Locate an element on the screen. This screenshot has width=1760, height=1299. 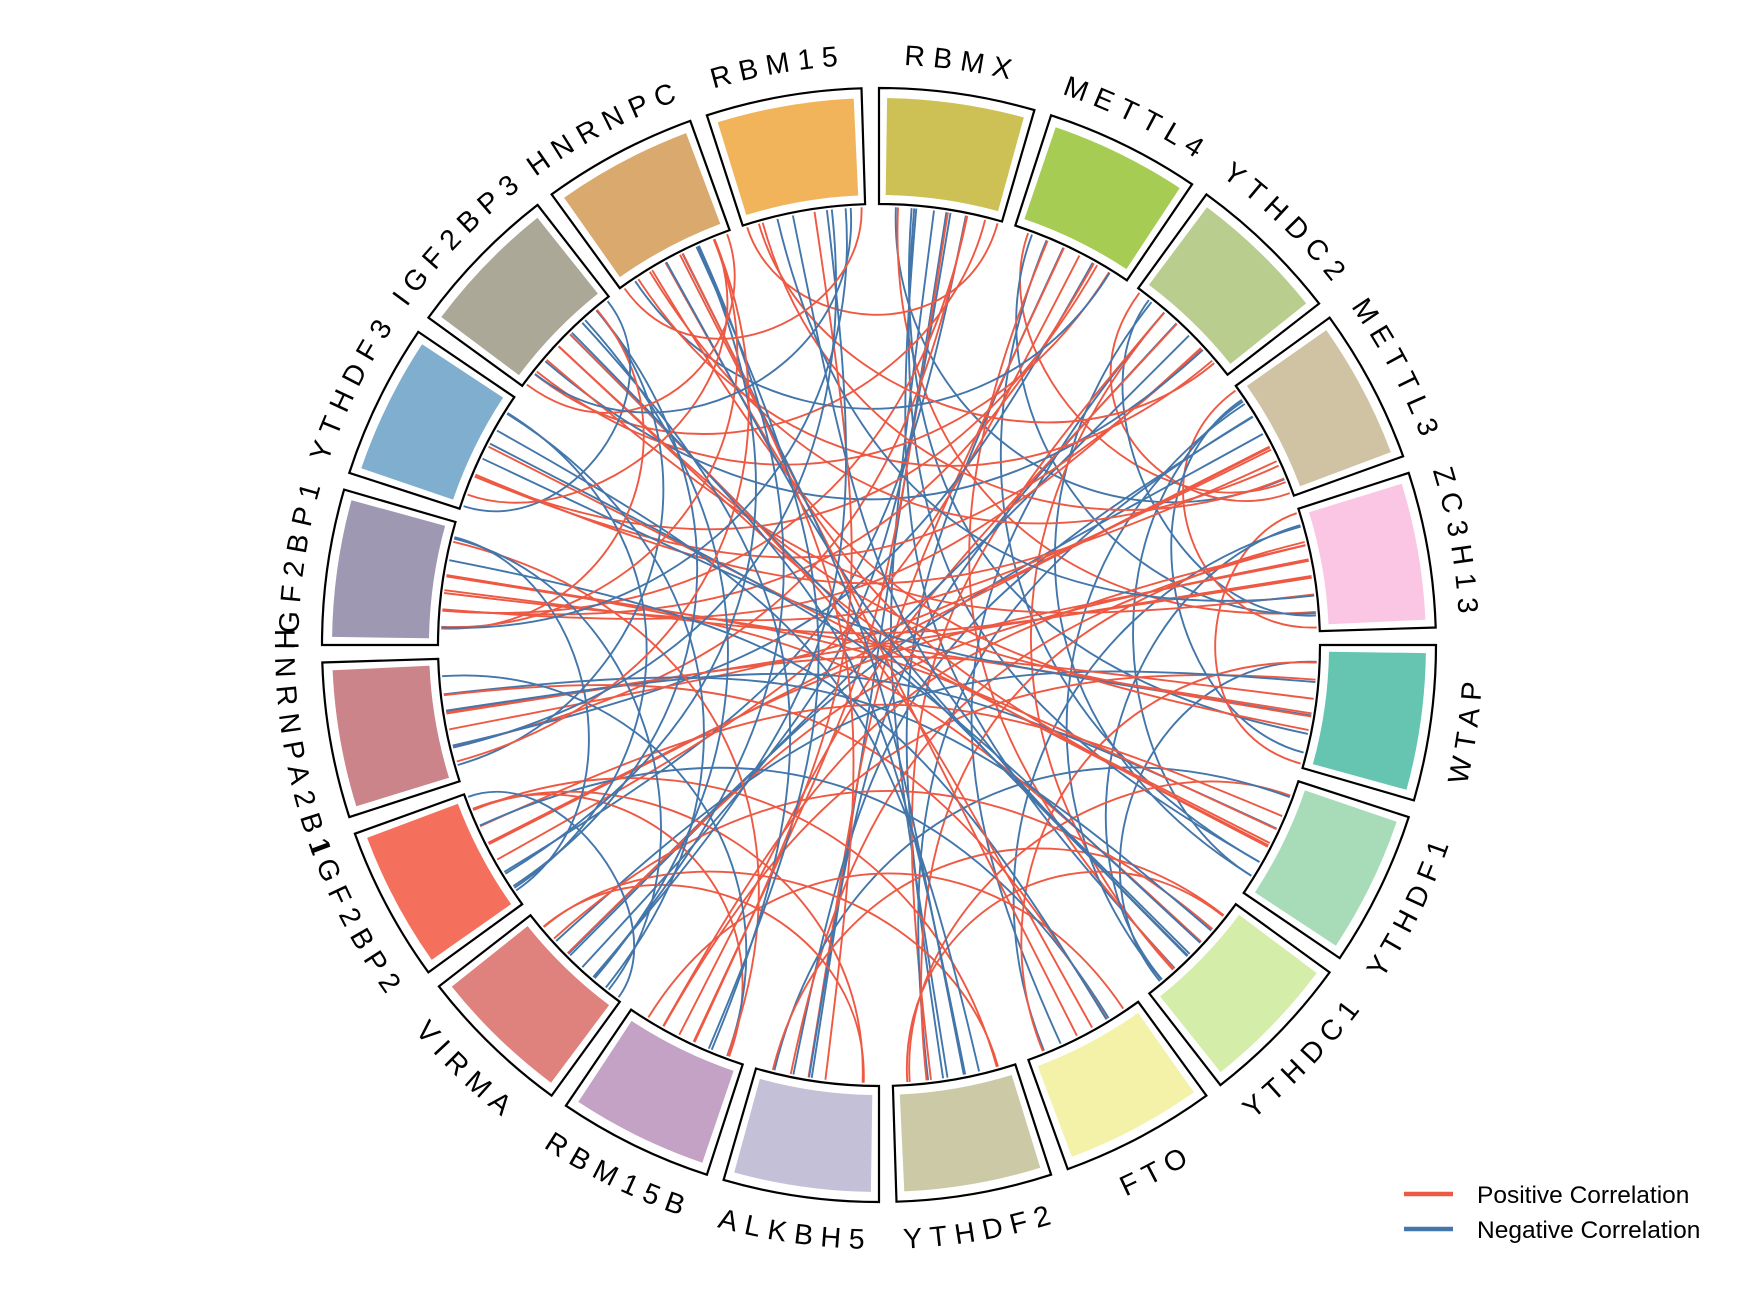
svg-text: Negative Correlation is located at coordinates (1588, 1230).